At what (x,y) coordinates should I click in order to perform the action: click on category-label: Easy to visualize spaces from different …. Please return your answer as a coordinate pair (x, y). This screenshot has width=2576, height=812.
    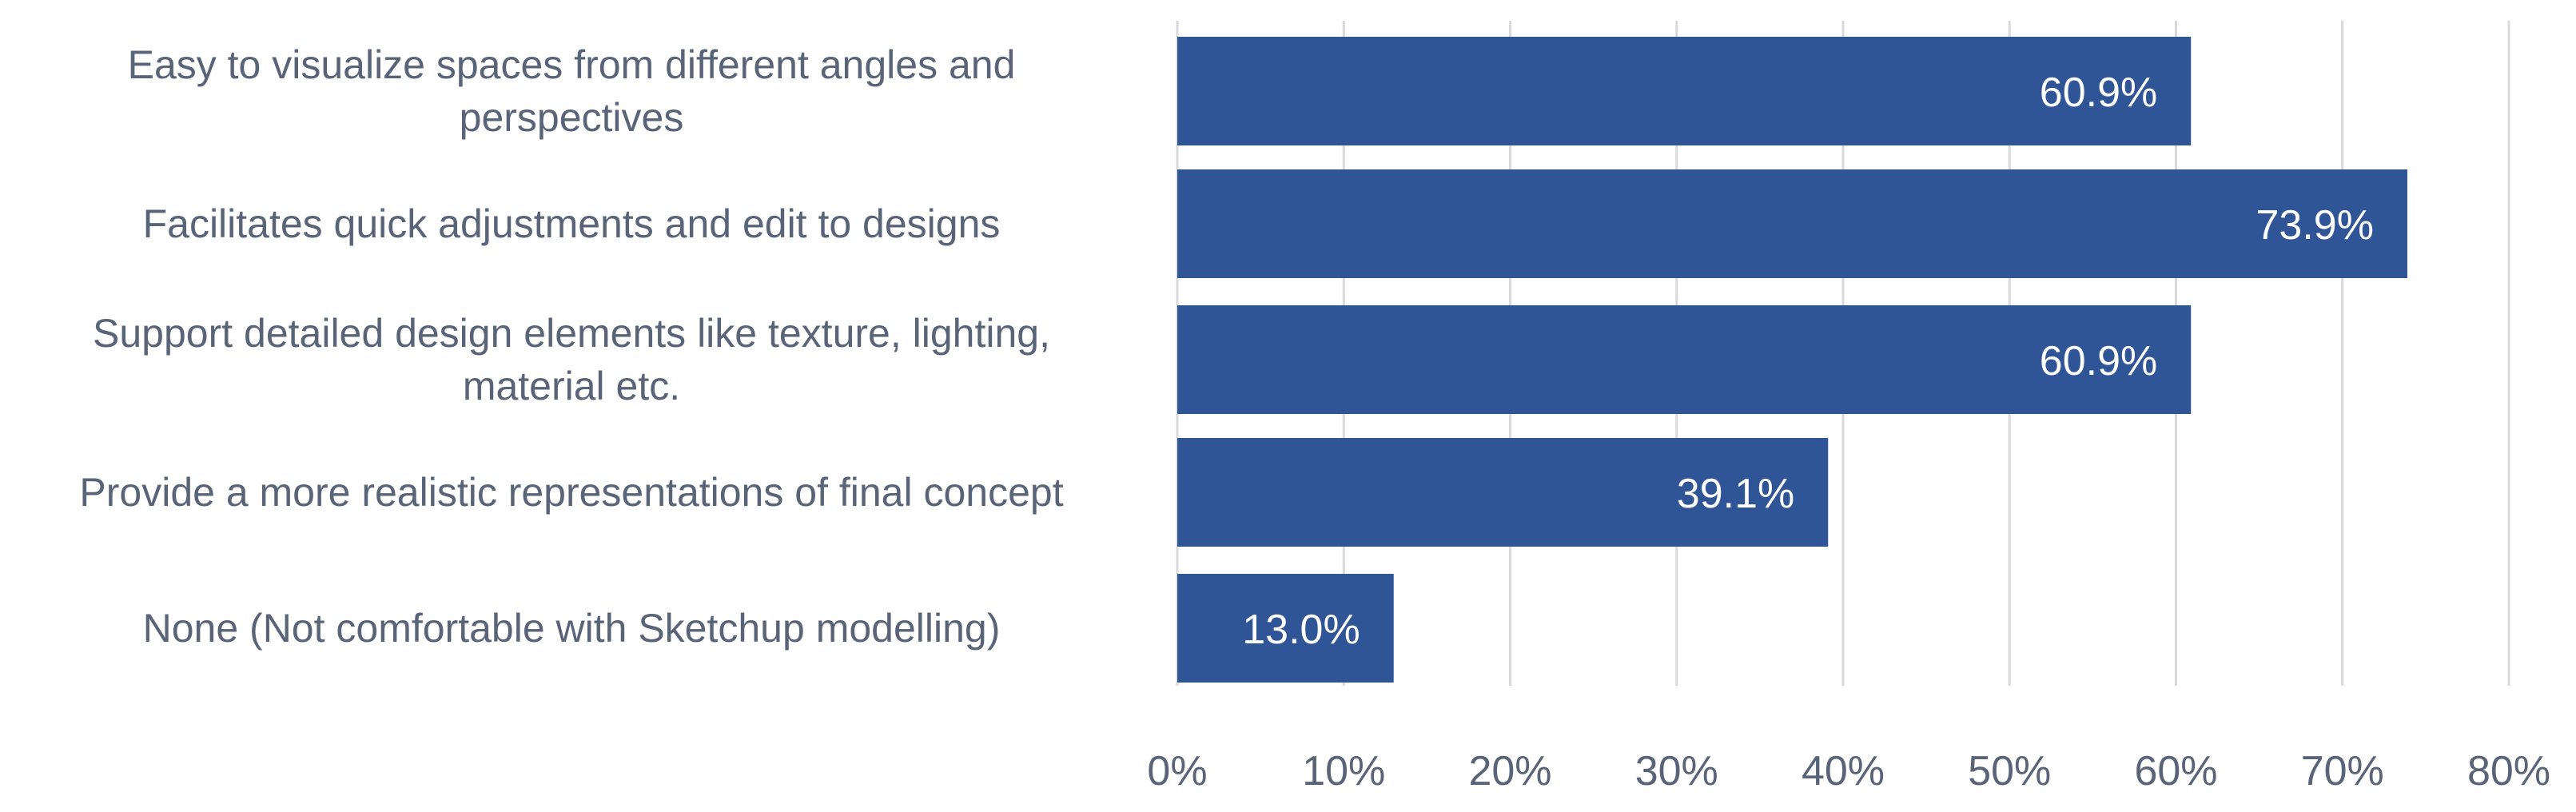
    Looking at the image, I should click on (571, 91).